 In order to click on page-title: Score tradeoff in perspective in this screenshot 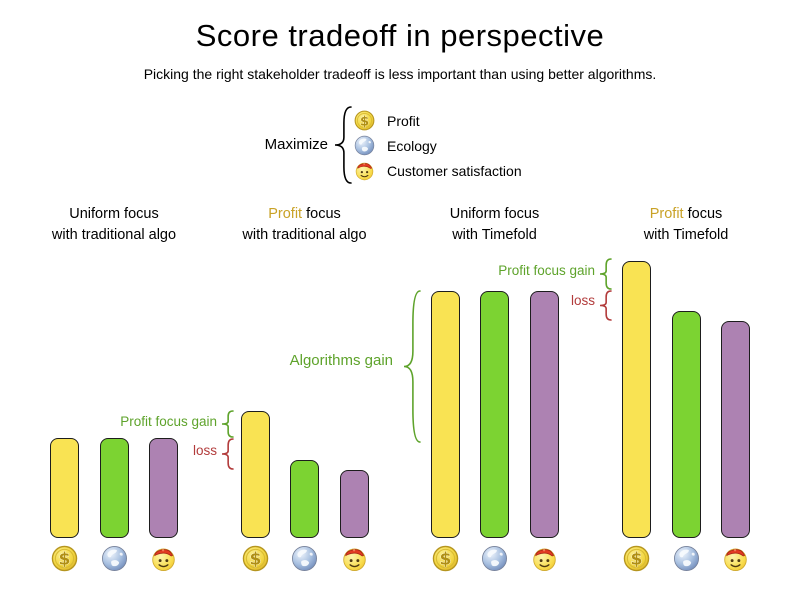, I will do `click(400, 35)`.